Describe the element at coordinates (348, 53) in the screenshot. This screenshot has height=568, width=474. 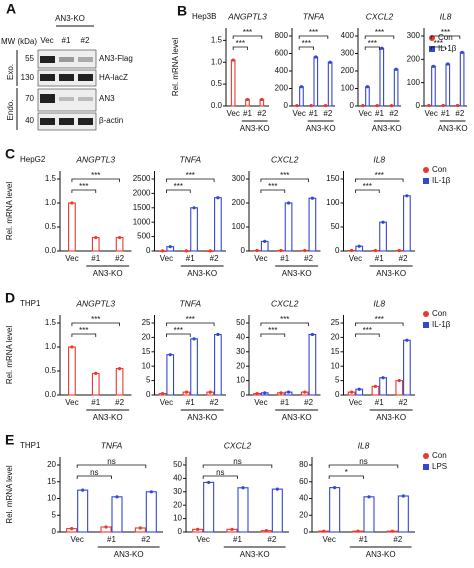
I see `y-tick-label: 300` at that location.